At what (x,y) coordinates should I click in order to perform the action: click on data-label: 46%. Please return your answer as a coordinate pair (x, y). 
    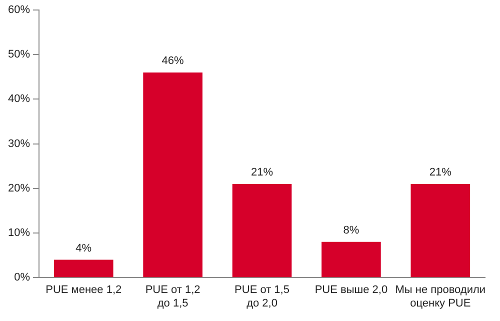
    Looking at the image, I should click on (173, 60).